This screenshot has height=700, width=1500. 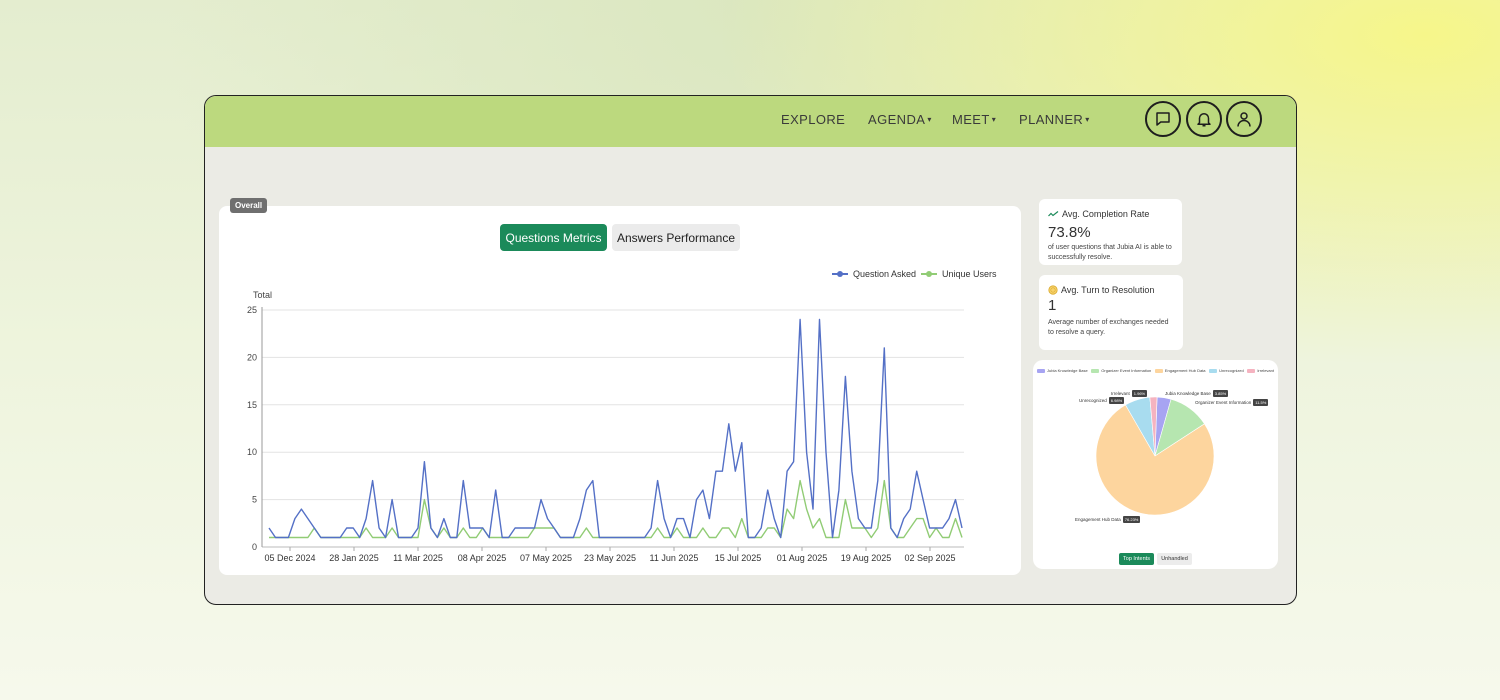 What do you see at coordinates (254, 547) in the screenshot?
I see `y-tick-label: 0` at bounding box center [254, 547].